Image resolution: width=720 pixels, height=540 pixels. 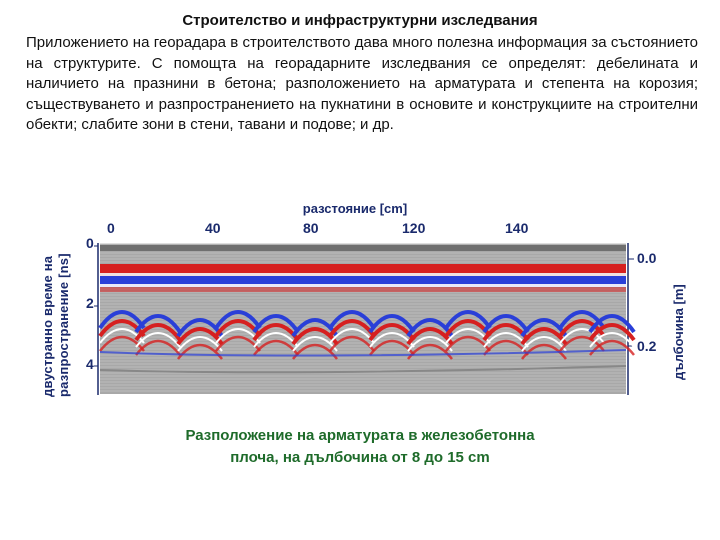 I want to click on x-tick-40: 40, so click(x=213, y=228).